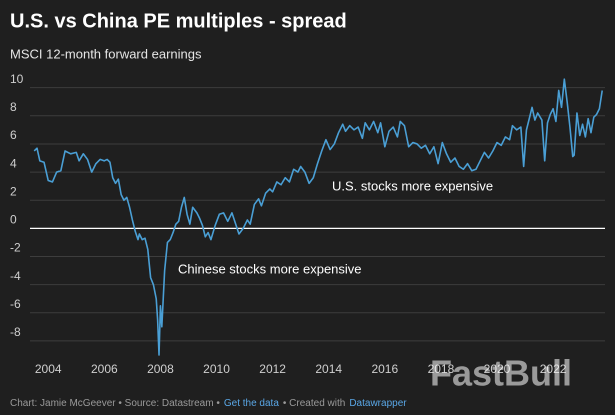 This screenshot has height=415, width=615. Describe the element at coordinates (13, 107) in the screenshot. I see `y-tick-label: 8` at that location.